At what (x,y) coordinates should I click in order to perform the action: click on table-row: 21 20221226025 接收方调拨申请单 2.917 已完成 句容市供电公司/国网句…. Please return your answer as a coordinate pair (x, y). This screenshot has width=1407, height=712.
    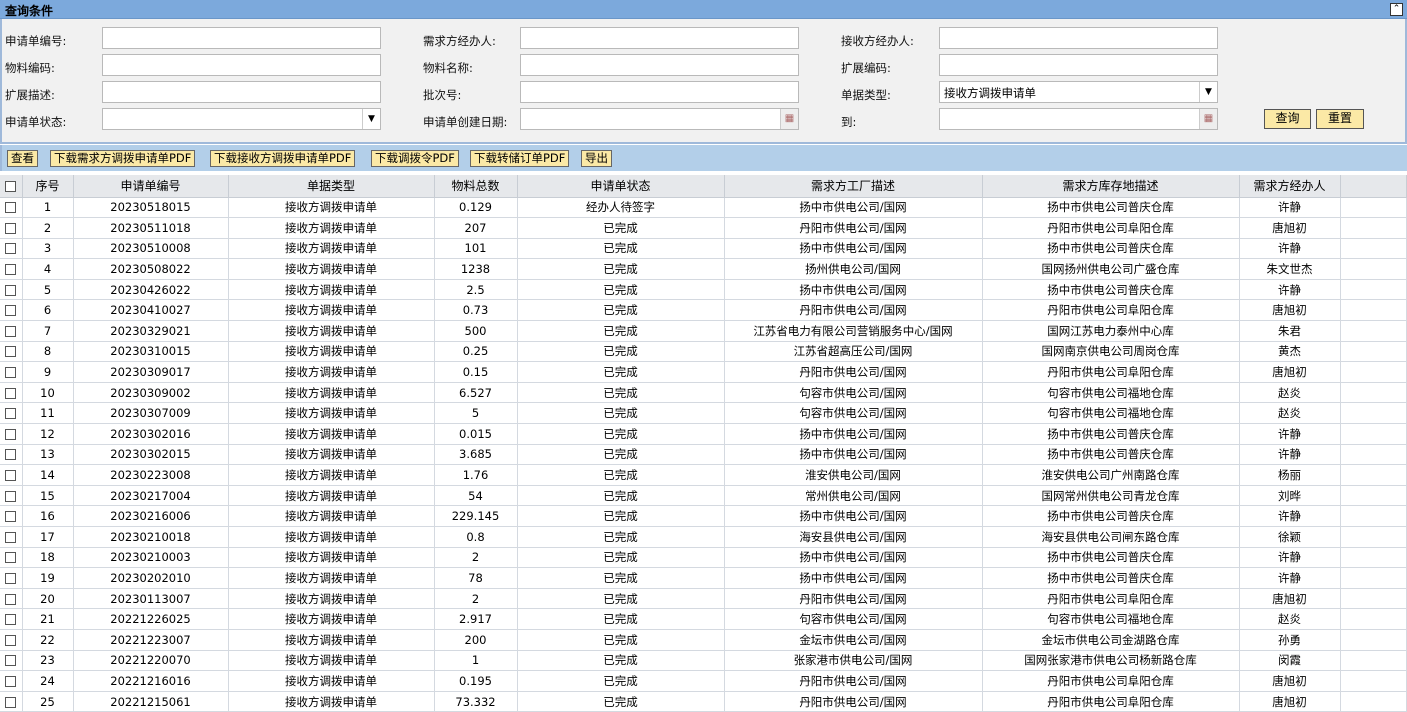
    Looking at the image, I should click on (703, 619).